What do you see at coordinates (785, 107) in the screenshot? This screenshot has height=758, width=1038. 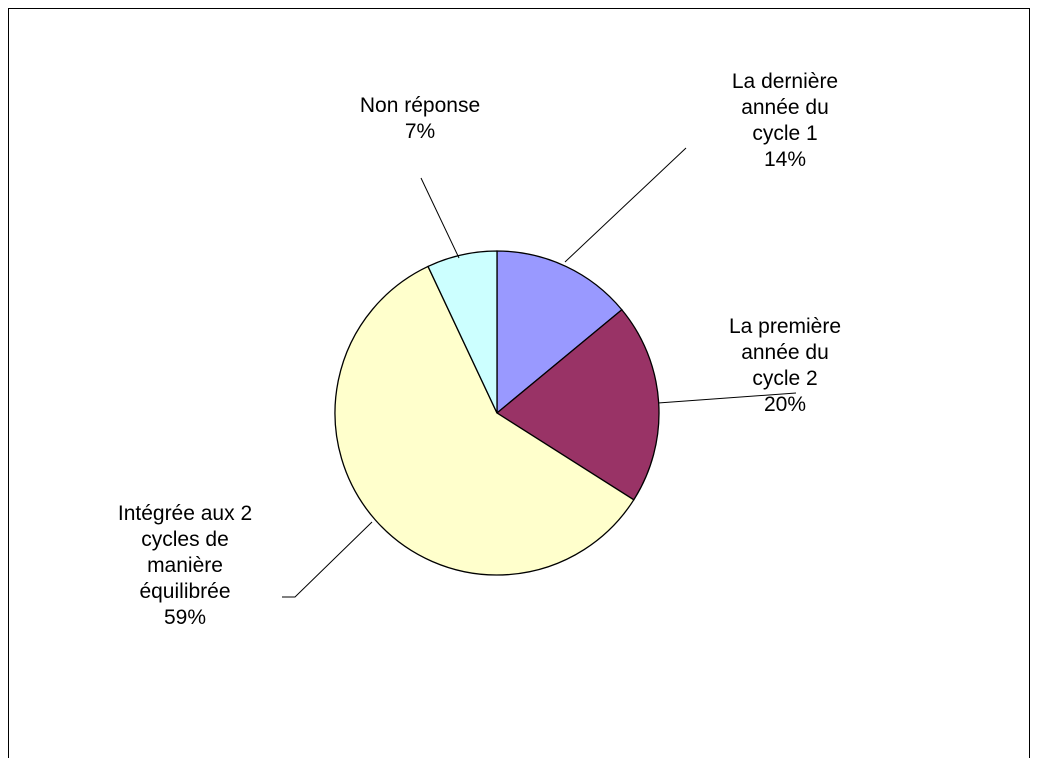 I see `slice-label: La dernière année du cycle 1` at bounding box center [785, 107].